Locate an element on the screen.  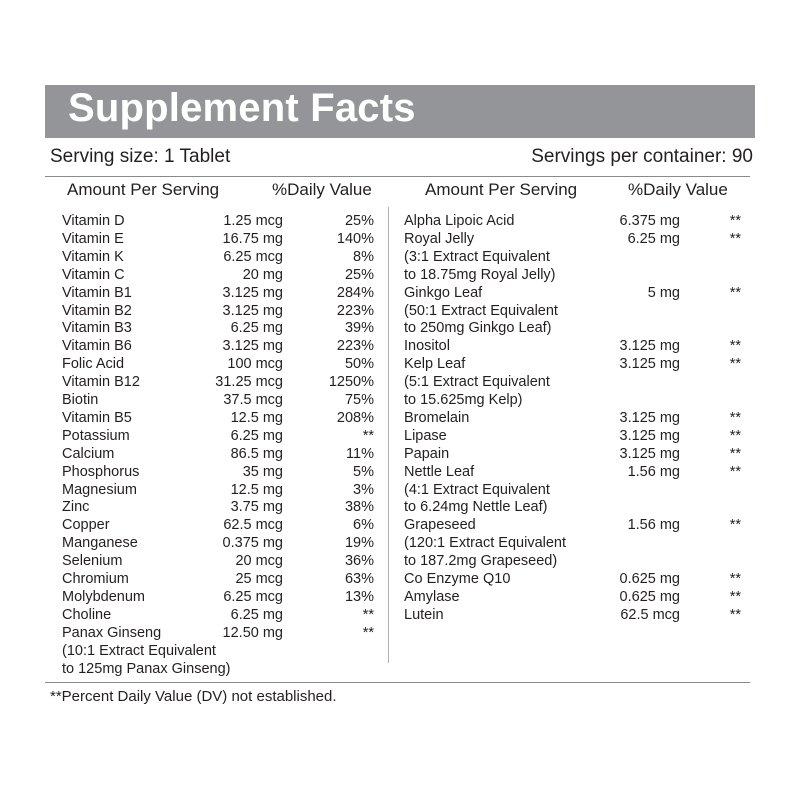
nutrient-row: Alpha Lipoic Acid 6.375 mg ** is located at coordinates (400, 221).